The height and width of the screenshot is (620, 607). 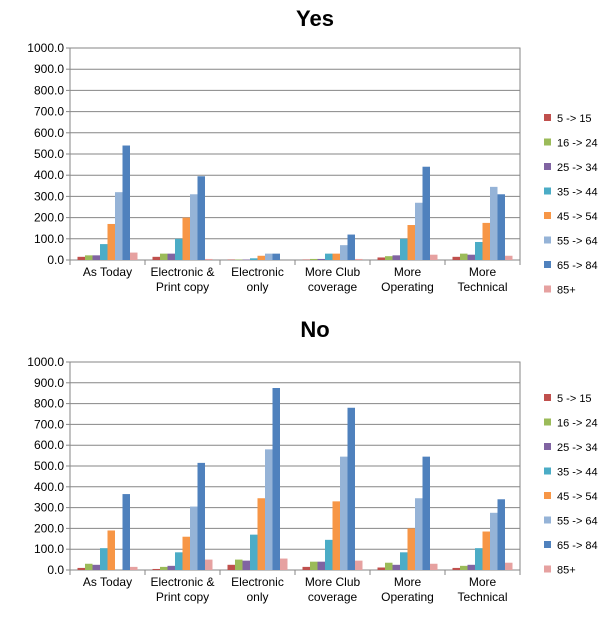 I want to click on y-tick-label: 200.0, so click(x=49, y=528).